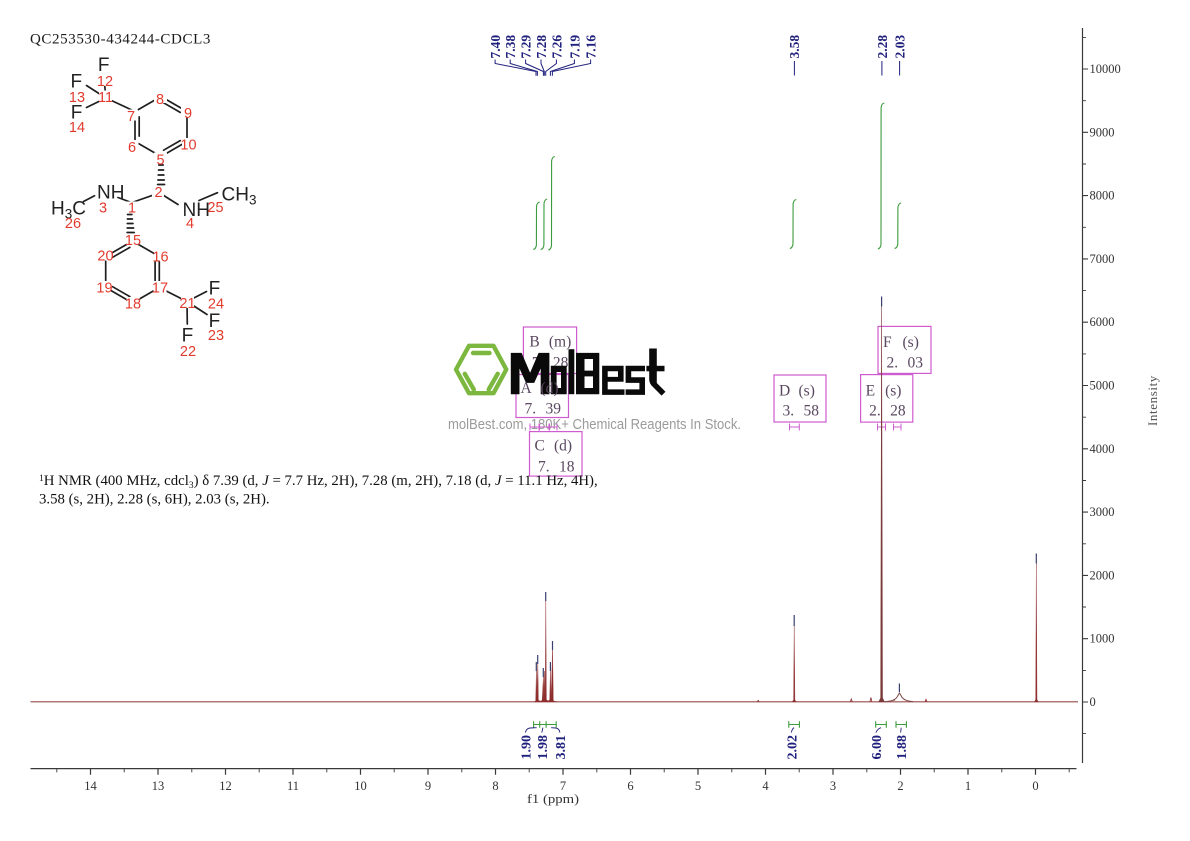  I want to click on svg-text: 2.02, so click(793, 747).